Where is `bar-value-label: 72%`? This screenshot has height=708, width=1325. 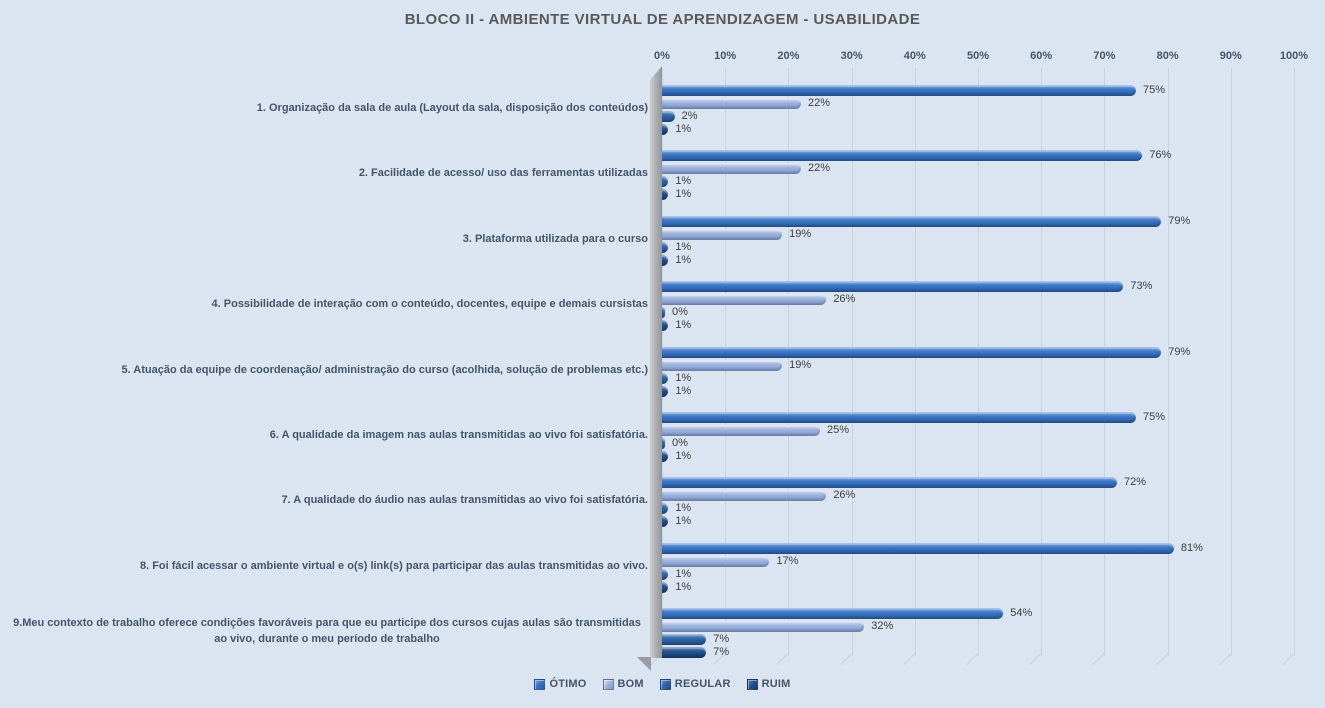 bar-value-label: 72% is located at coordinates (1135, 482).